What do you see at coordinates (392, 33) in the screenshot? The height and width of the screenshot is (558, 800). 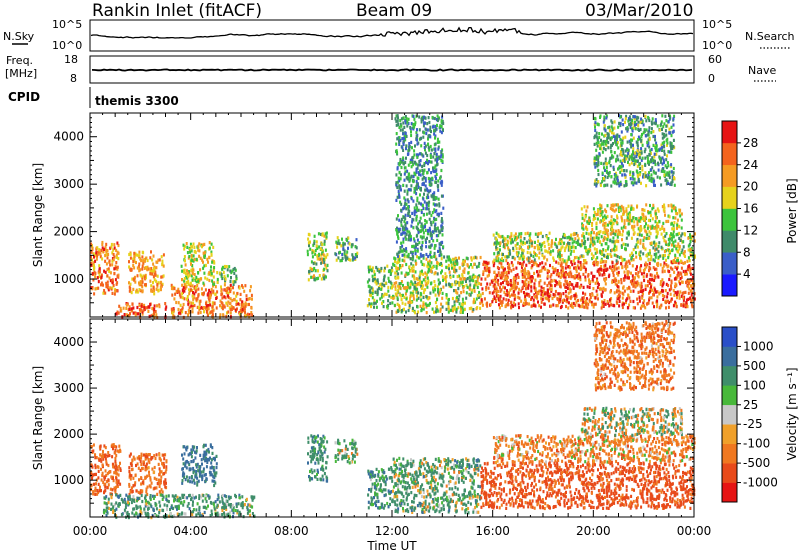 I see `noise-sky-line` at bounding box center [392, 33].